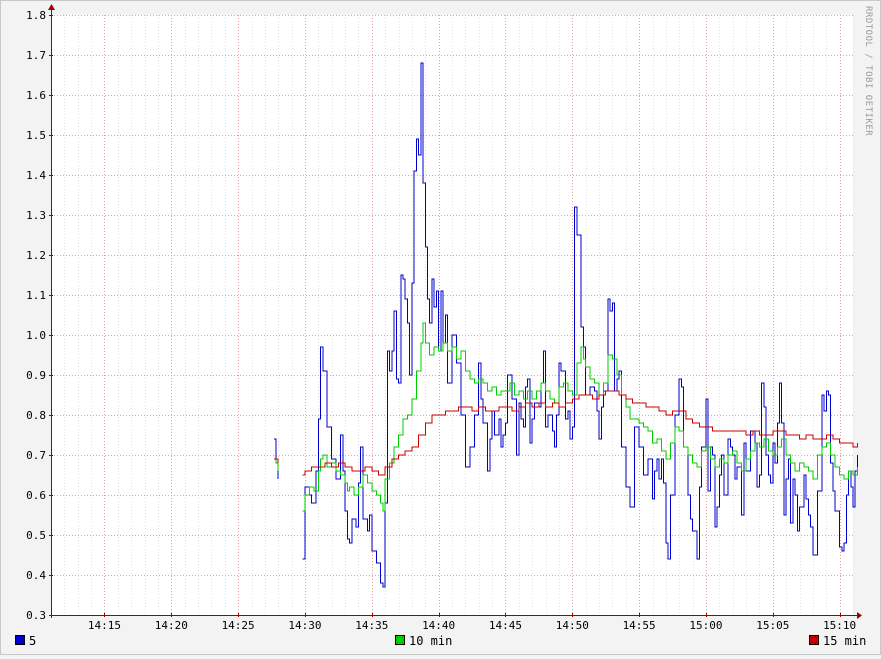 The height and width of the screenshot is (659, 881). I want to click on x-tick-label: 14:50, so click(572, 625).